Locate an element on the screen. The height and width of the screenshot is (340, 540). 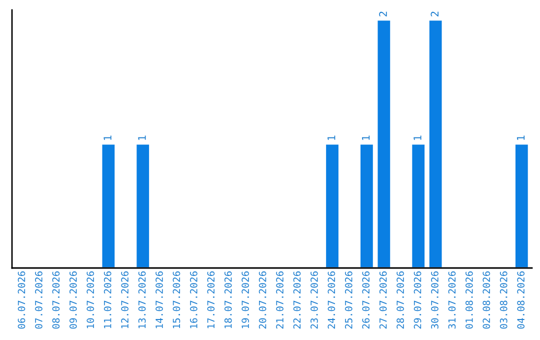
x-tick-label: 24.07.2026 is located at coordinates (332, 300).